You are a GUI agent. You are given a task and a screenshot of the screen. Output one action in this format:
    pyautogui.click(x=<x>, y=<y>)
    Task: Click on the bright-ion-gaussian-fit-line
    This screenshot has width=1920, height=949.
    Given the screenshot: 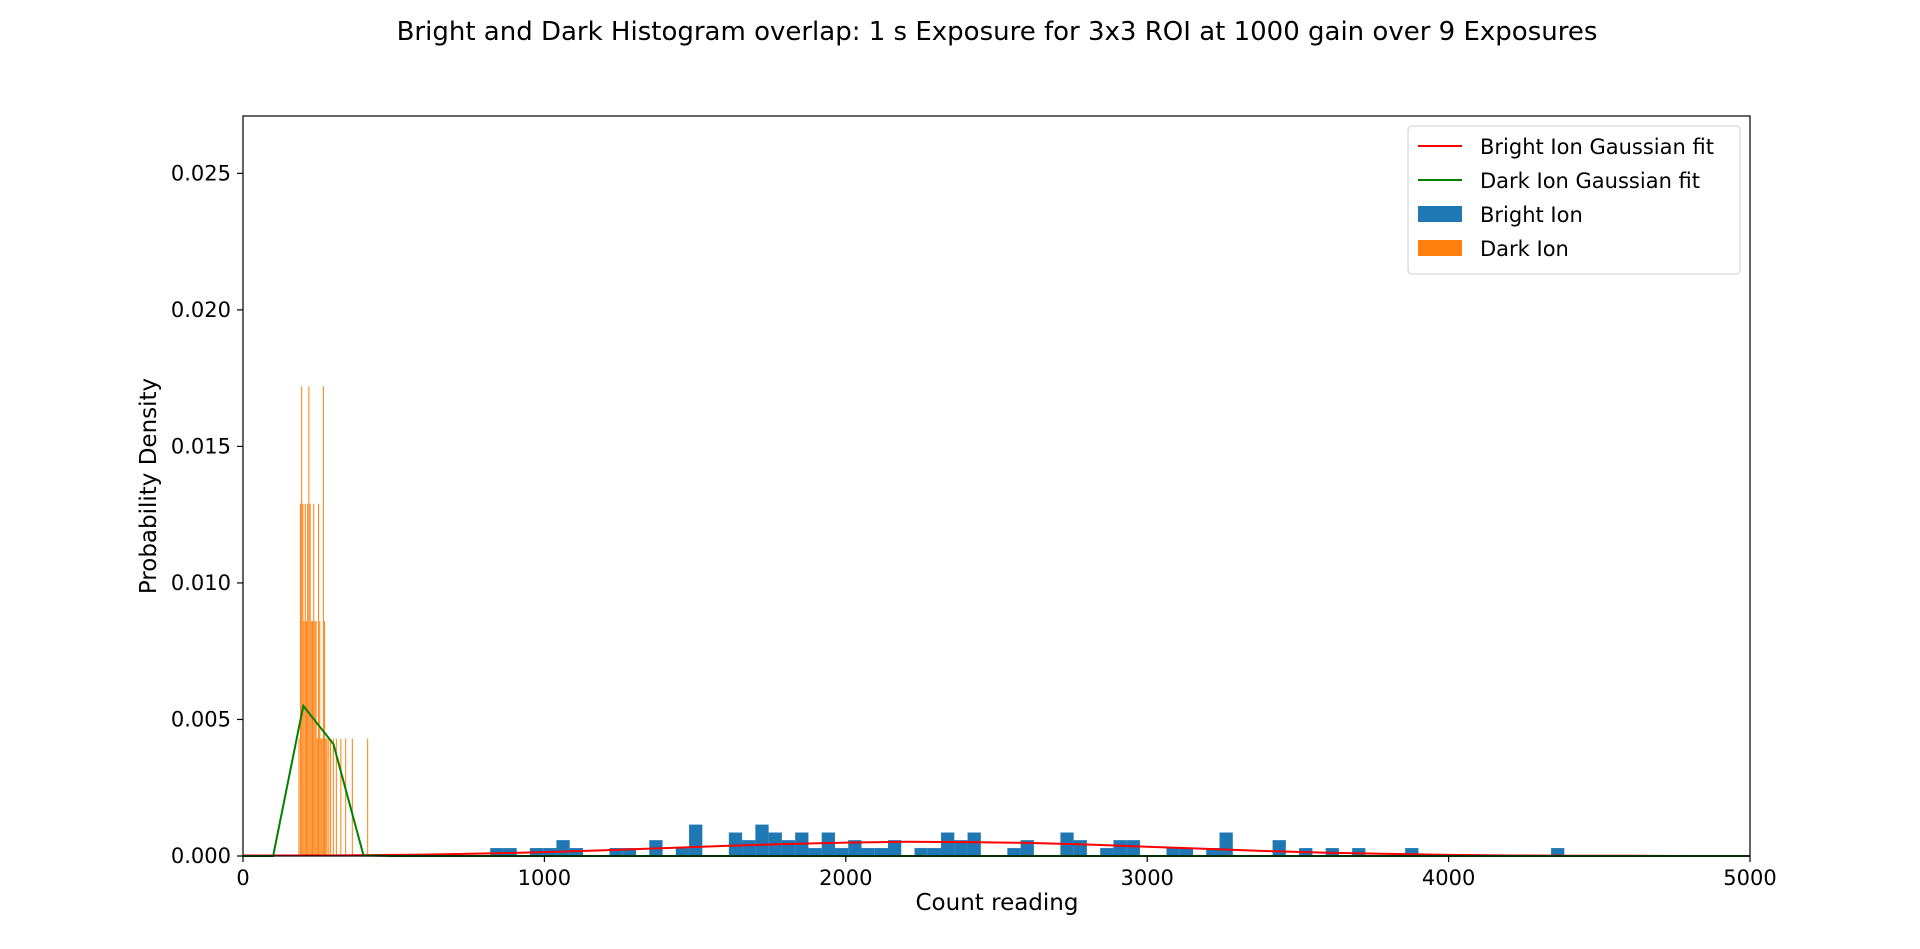 What is the action you would take?
    pyautogui.click(x=996, y=848)
    